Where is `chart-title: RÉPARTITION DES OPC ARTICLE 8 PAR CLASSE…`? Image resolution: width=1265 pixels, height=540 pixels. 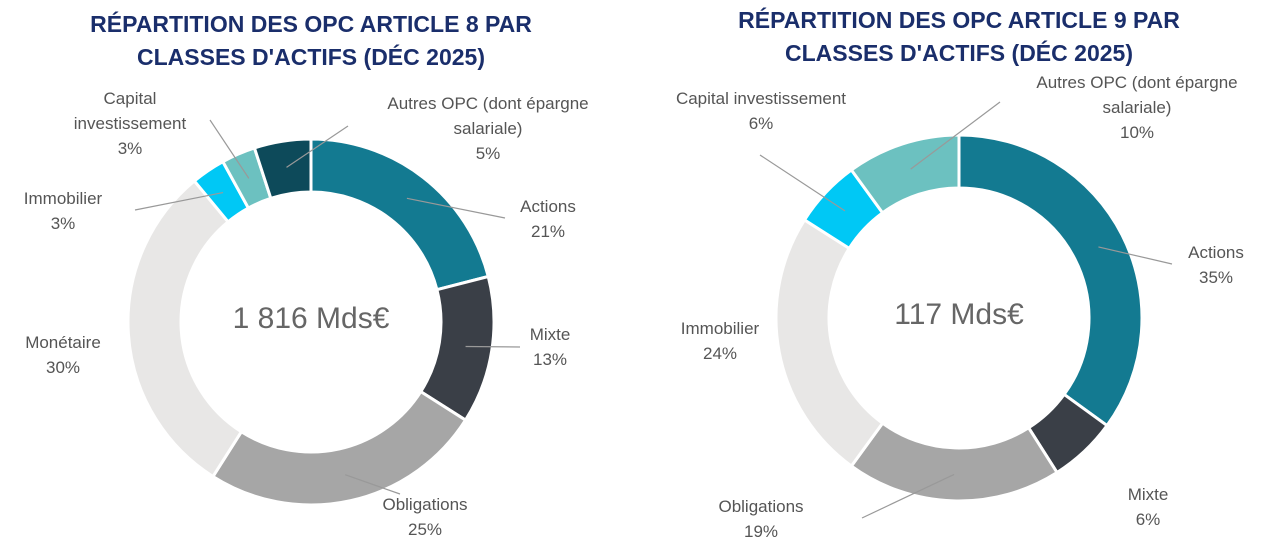
chart-title: RÉPARTITION DES OPC ARTICLE 8 PAR CLASSE… is located at coordinates (311, 40).